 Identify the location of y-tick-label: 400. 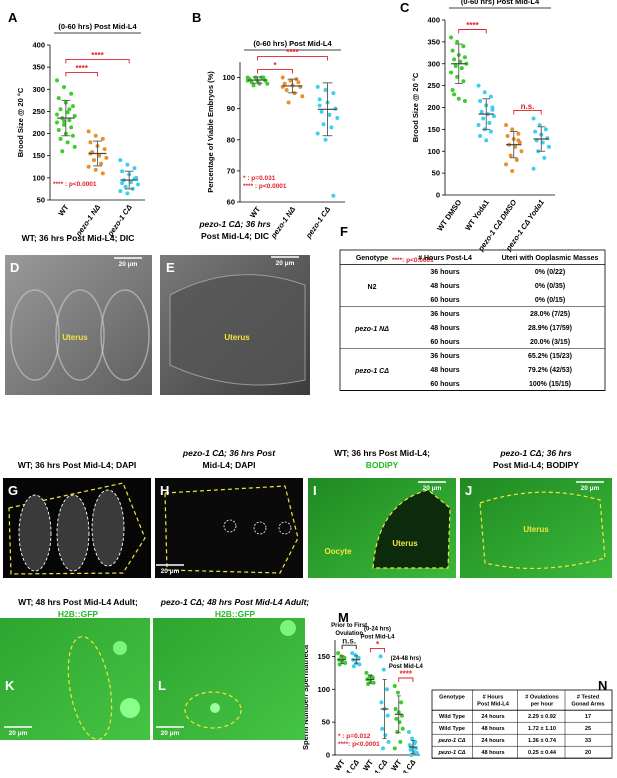
(433, 20).